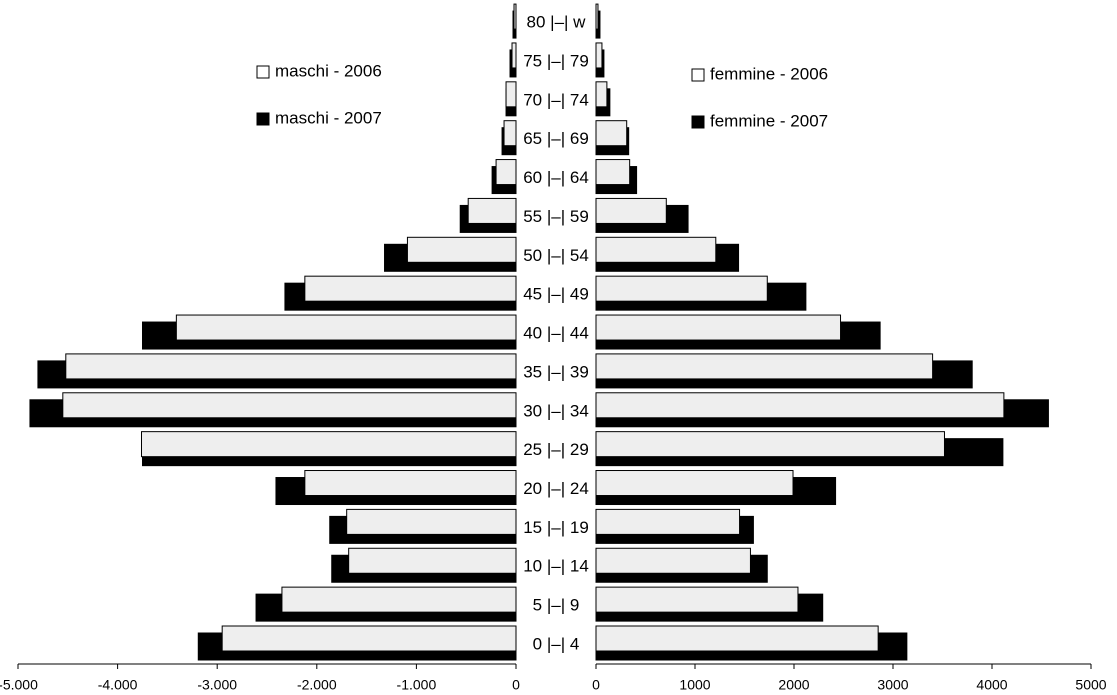 This screenshot has height=695, width=1117. I want to click on x-tick-label: -4.000, so click(118, 685).